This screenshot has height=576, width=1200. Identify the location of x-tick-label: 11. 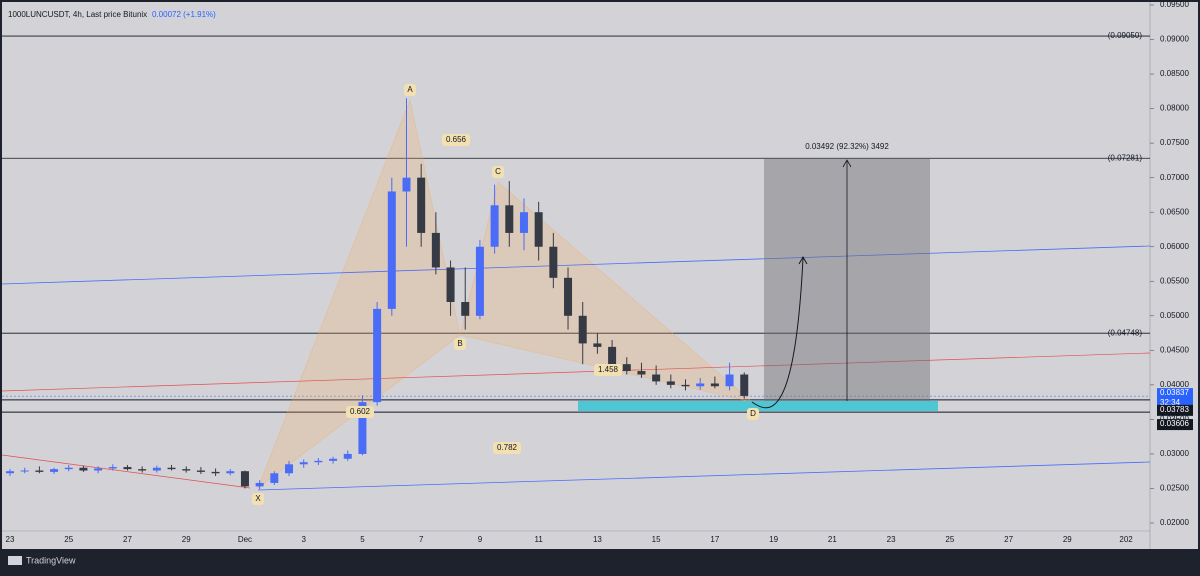
(539, 539).